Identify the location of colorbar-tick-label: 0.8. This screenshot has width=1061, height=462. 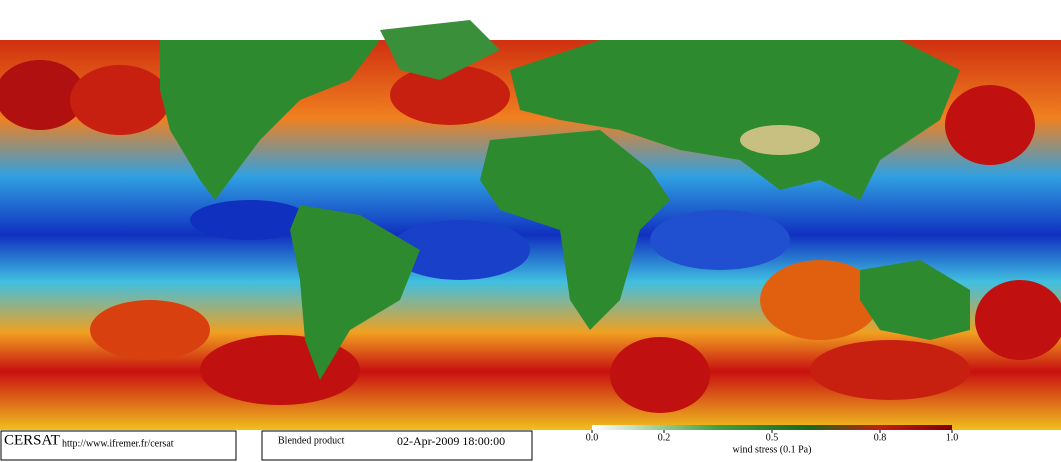
(880, 437).